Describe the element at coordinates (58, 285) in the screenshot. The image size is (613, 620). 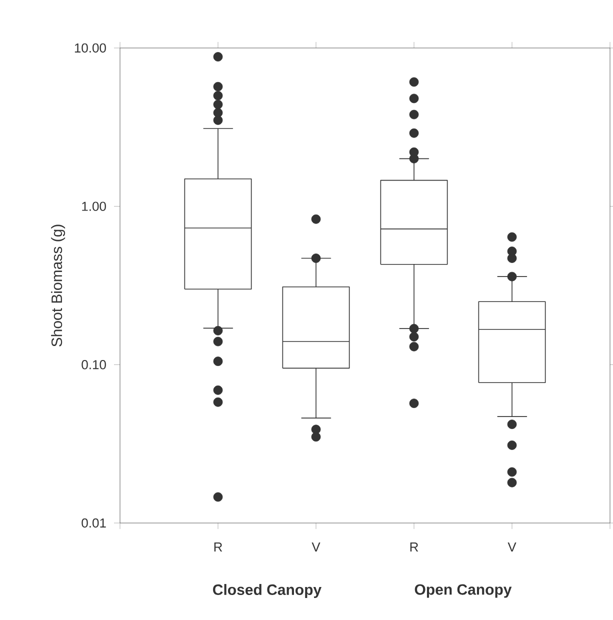
I see `y-axis-title: Shoot Biomass (g)` at that location.